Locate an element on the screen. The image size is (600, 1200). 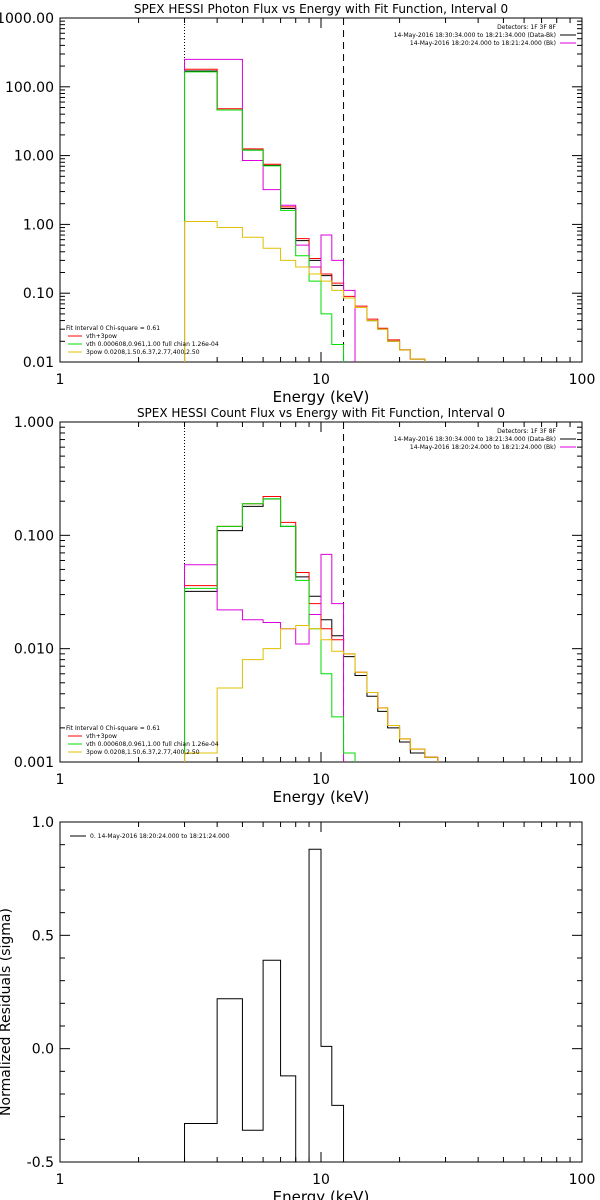
y-tick-label: 1.0 is located at coordinates (43, 823).